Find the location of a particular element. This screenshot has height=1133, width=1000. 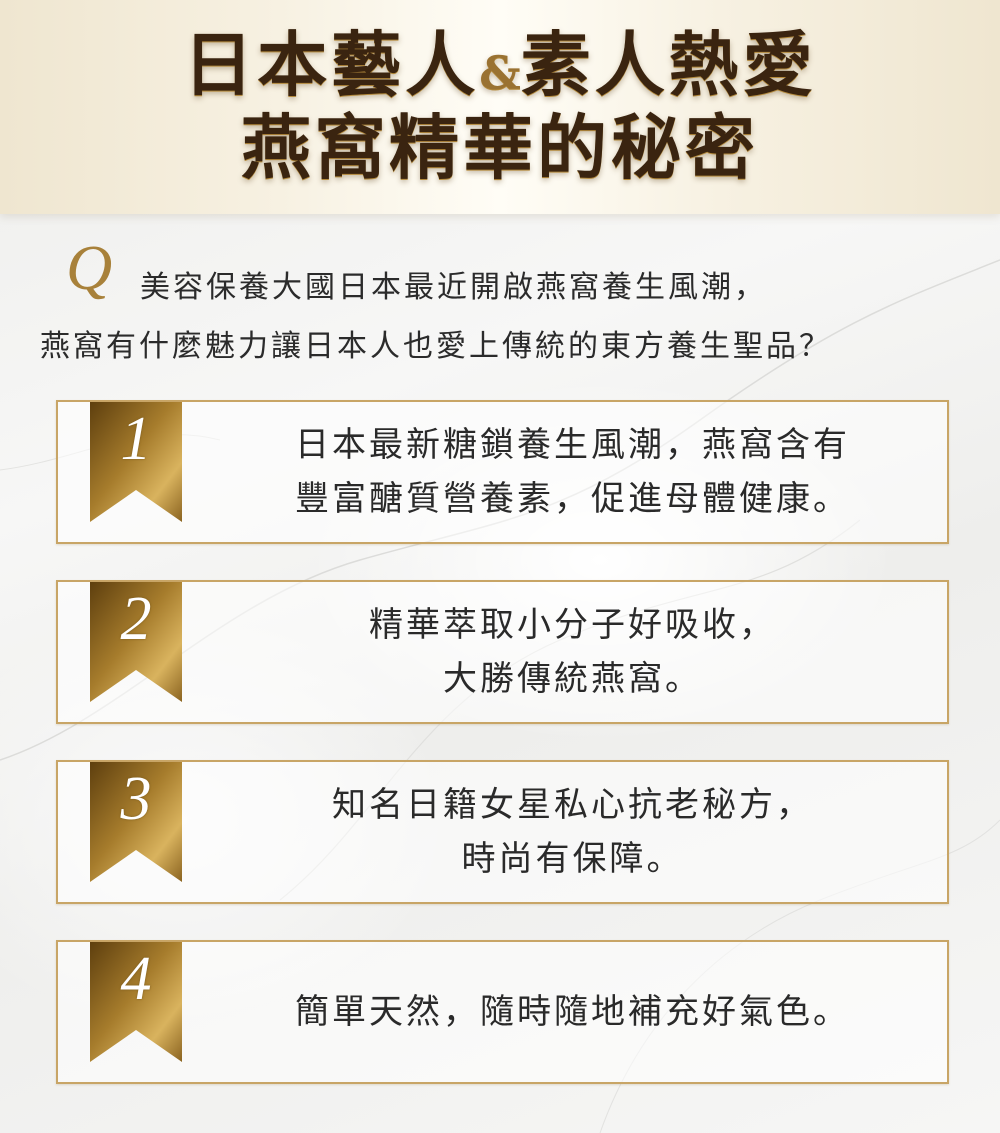

title-text-a: 日本藝人 is located at coordinates (331, 64).